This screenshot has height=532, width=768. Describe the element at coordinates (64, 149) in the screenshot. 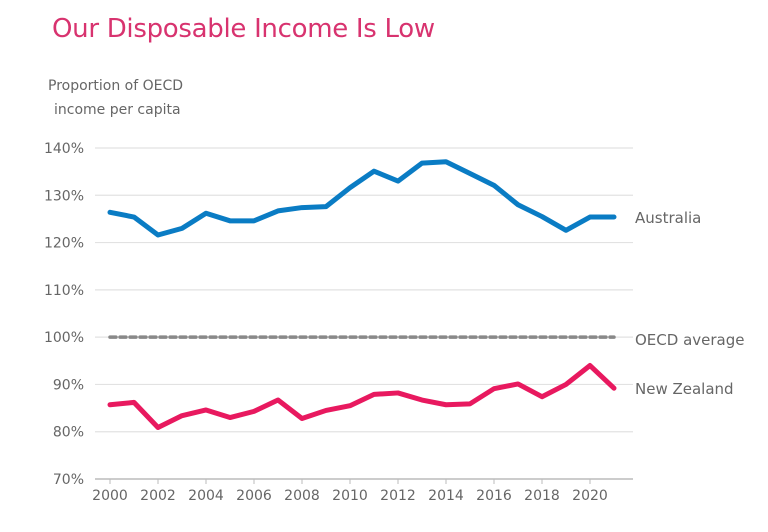

I see `y-tick-label: 140%` at that location.